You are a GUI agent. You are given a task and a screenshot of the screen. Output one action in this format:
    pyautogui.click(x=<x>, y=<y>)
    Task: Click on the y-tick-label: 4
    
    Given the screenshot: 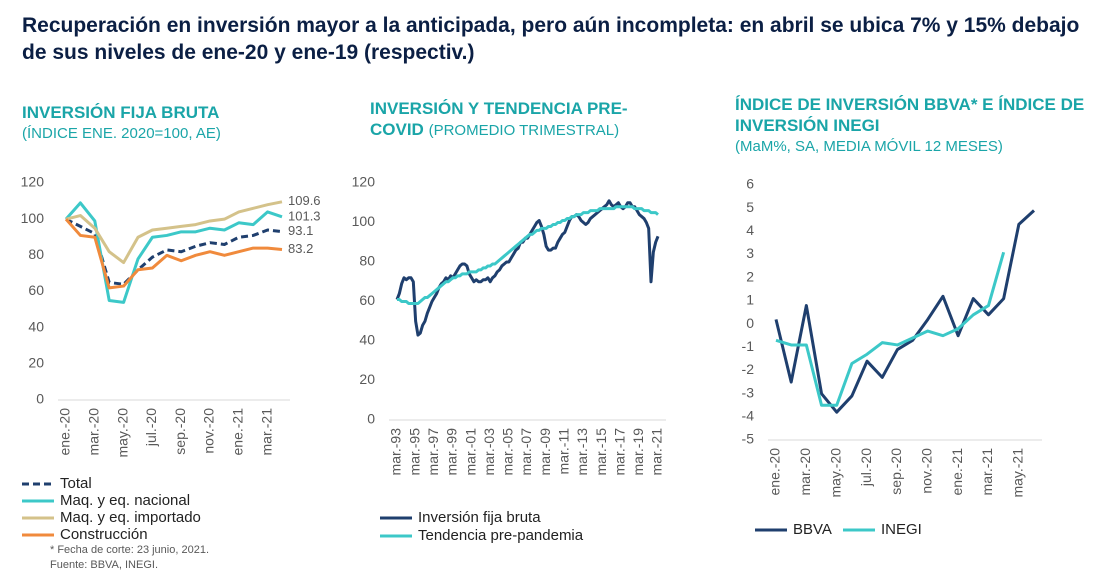 What is the action you would take?
    pyautogui.click(x=750, y=230)
    